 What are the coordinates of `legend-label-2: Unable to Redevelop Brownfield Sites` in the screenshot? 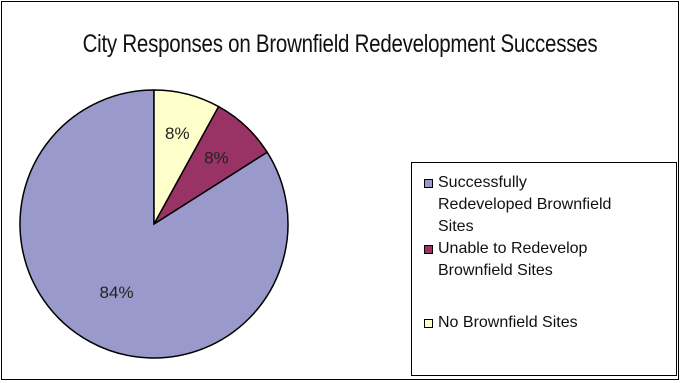 It's located at (513, 259).